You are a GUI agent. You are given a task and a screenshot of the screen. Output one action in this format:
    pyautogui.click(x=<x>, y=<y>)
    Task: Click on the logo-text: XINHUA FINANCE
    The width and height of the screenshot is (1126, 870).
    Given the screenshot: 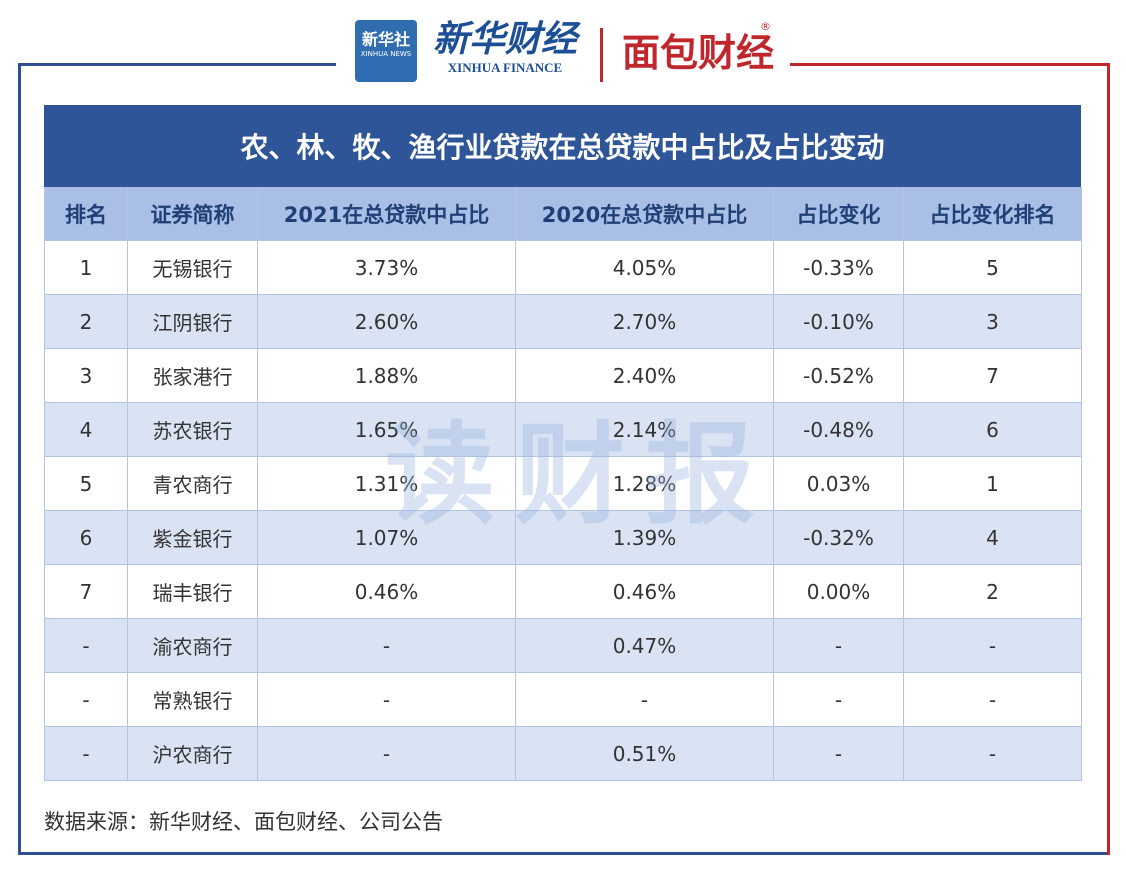 What is the action you would take?
    pyautogui.click(x=505, y=67)
    